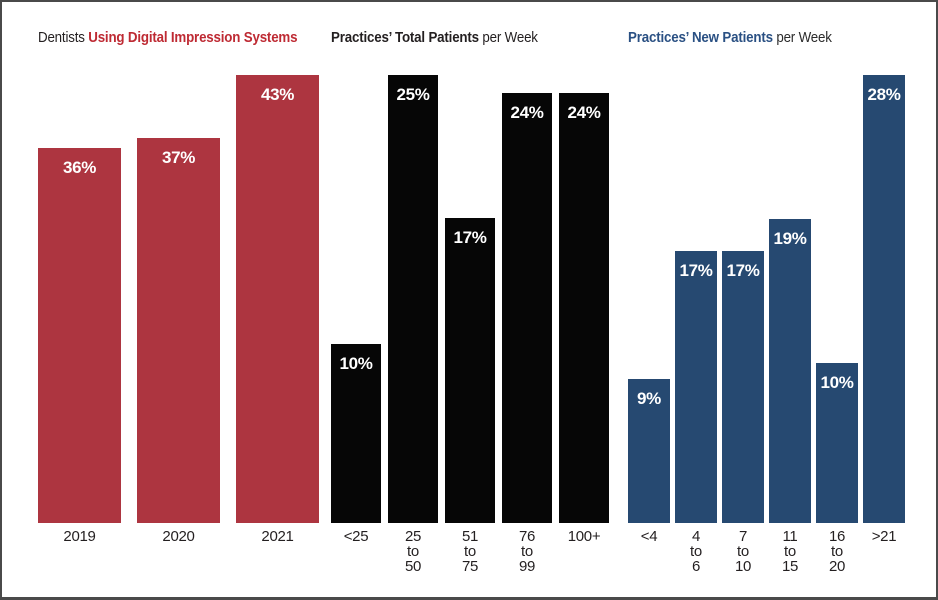 The width and height of the screenshot is (938, 600). I want to click on x-tick-label: 2019, so click(79, 536).